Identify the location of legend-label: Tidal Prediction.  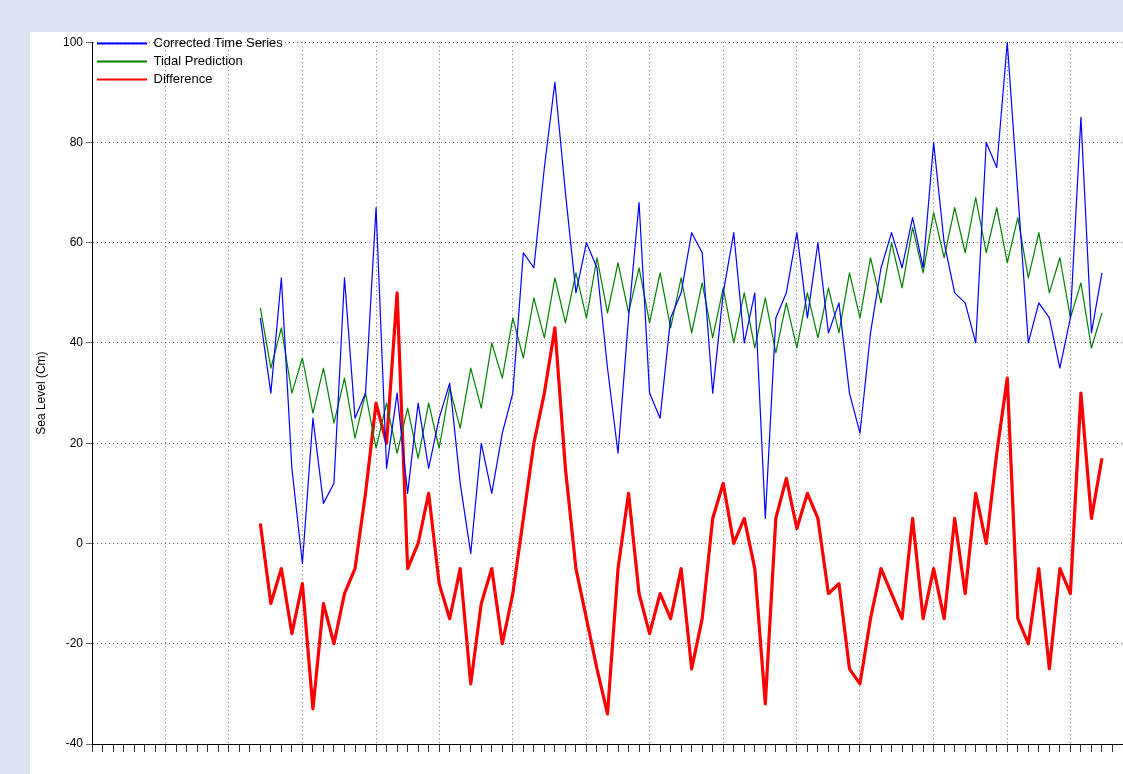
(198, 61).